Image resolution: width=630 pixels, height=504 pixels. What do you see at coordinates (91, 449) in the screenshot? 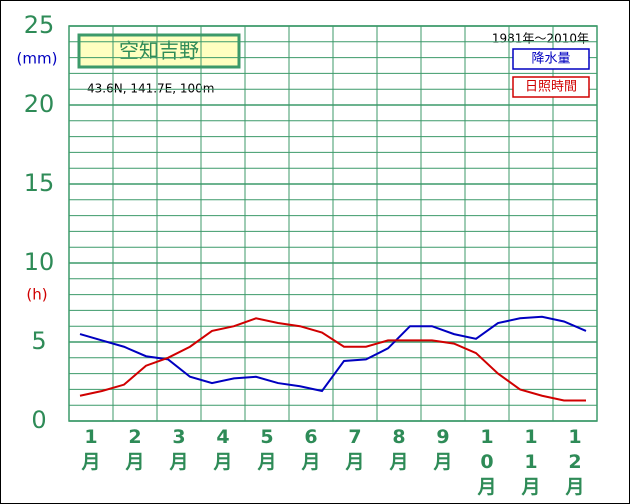
I see `x-tick-label: 1月` at bounding box center [91, 449].